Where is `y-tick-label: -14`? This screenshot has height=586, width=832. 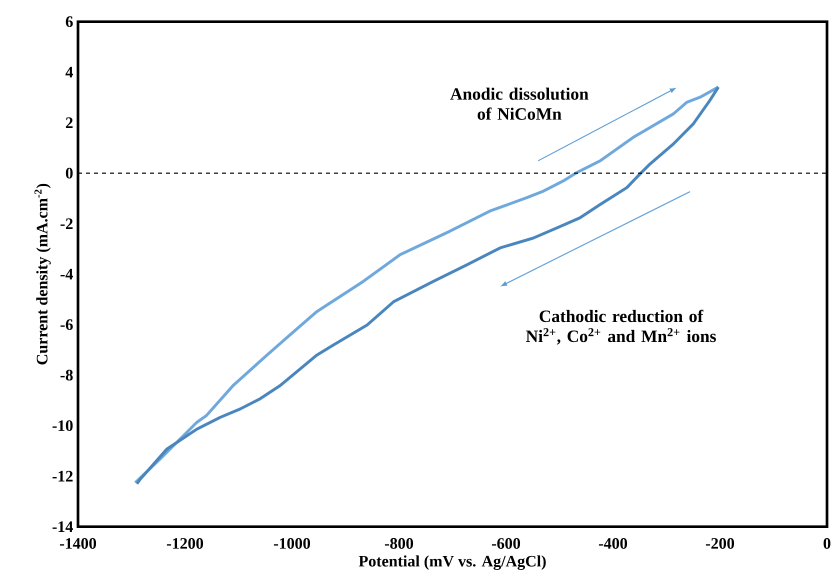
y-tick-label: -14 is located at coordinates (62, 526).